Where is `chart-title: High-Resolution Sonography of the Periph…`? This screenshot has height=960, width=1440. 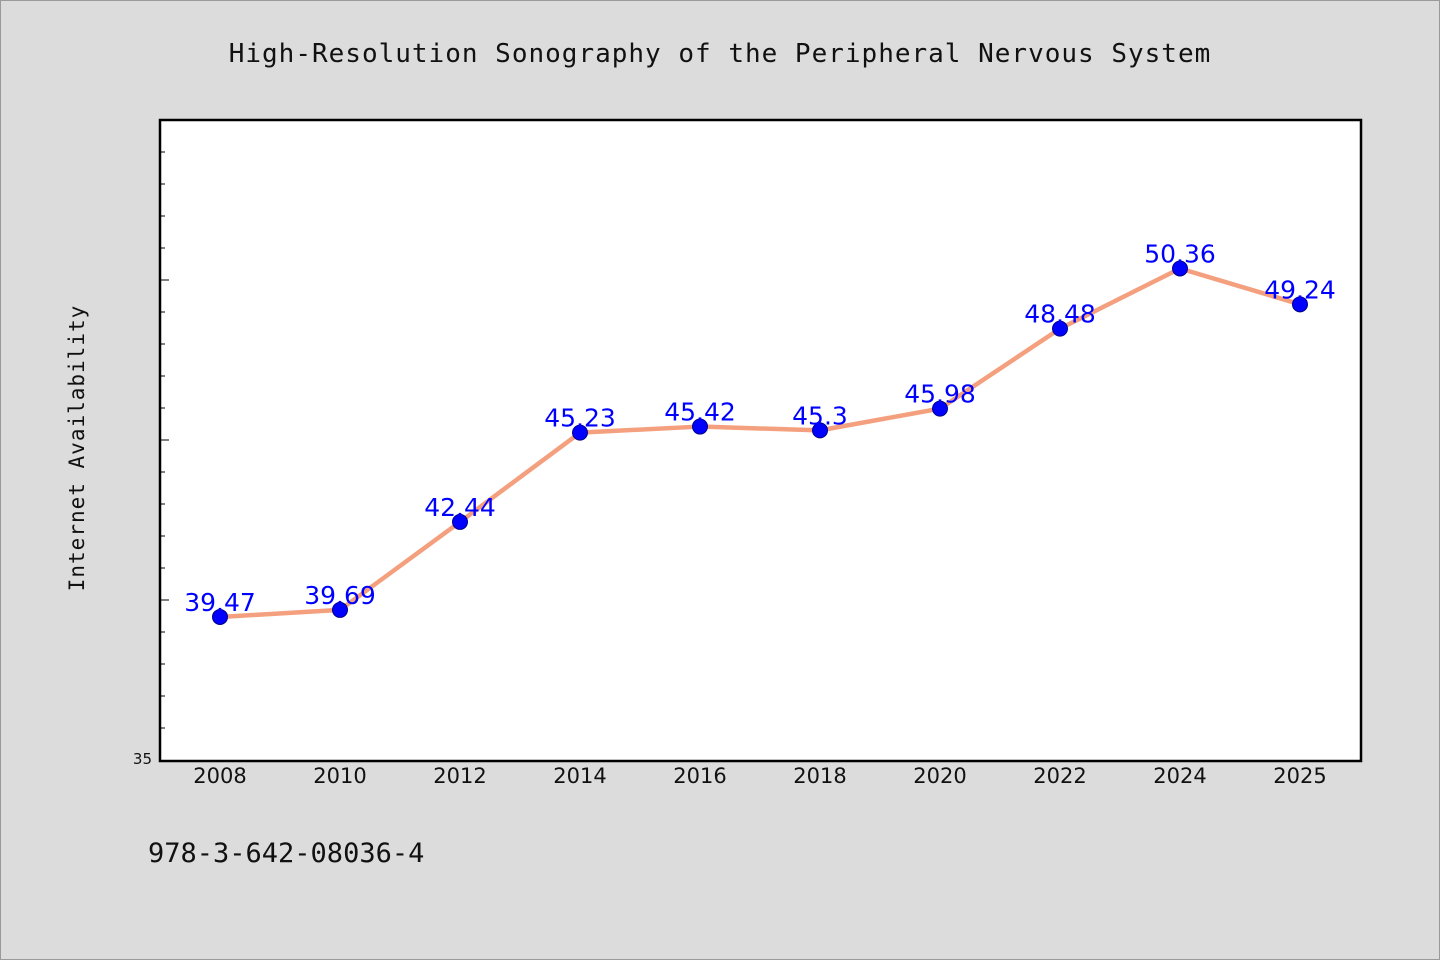 chart-title: High-Resolution Sonography of the Periph… is located at coordinates (720, 54).